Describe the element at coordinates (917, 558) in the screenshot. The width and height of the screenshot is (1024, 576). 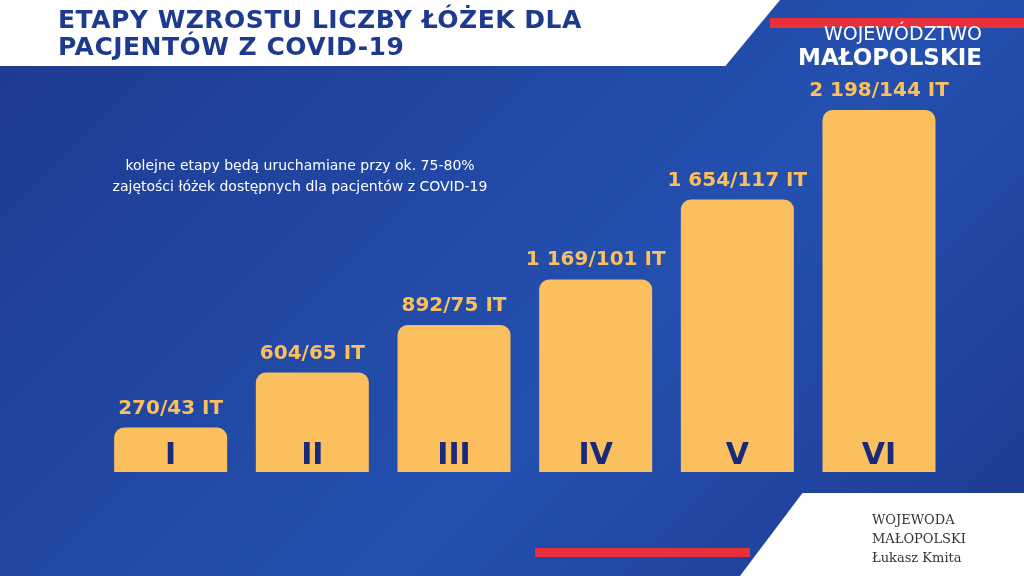
I see `text: Łukasz Kmita` at that location.